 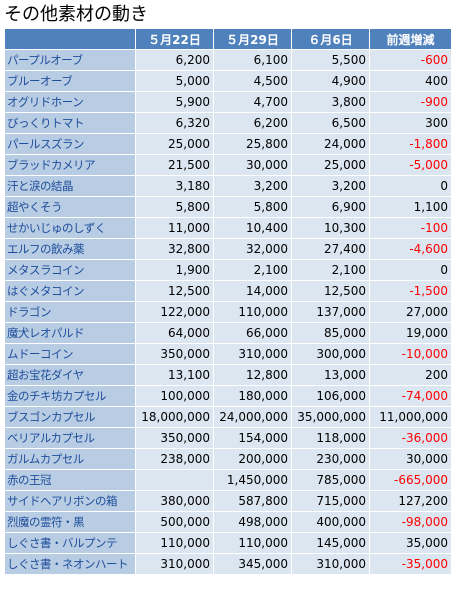 What do you see at coordinates (410, 81) in the screenshot?
I see `cell: 400` at bounding box center [410, 81].